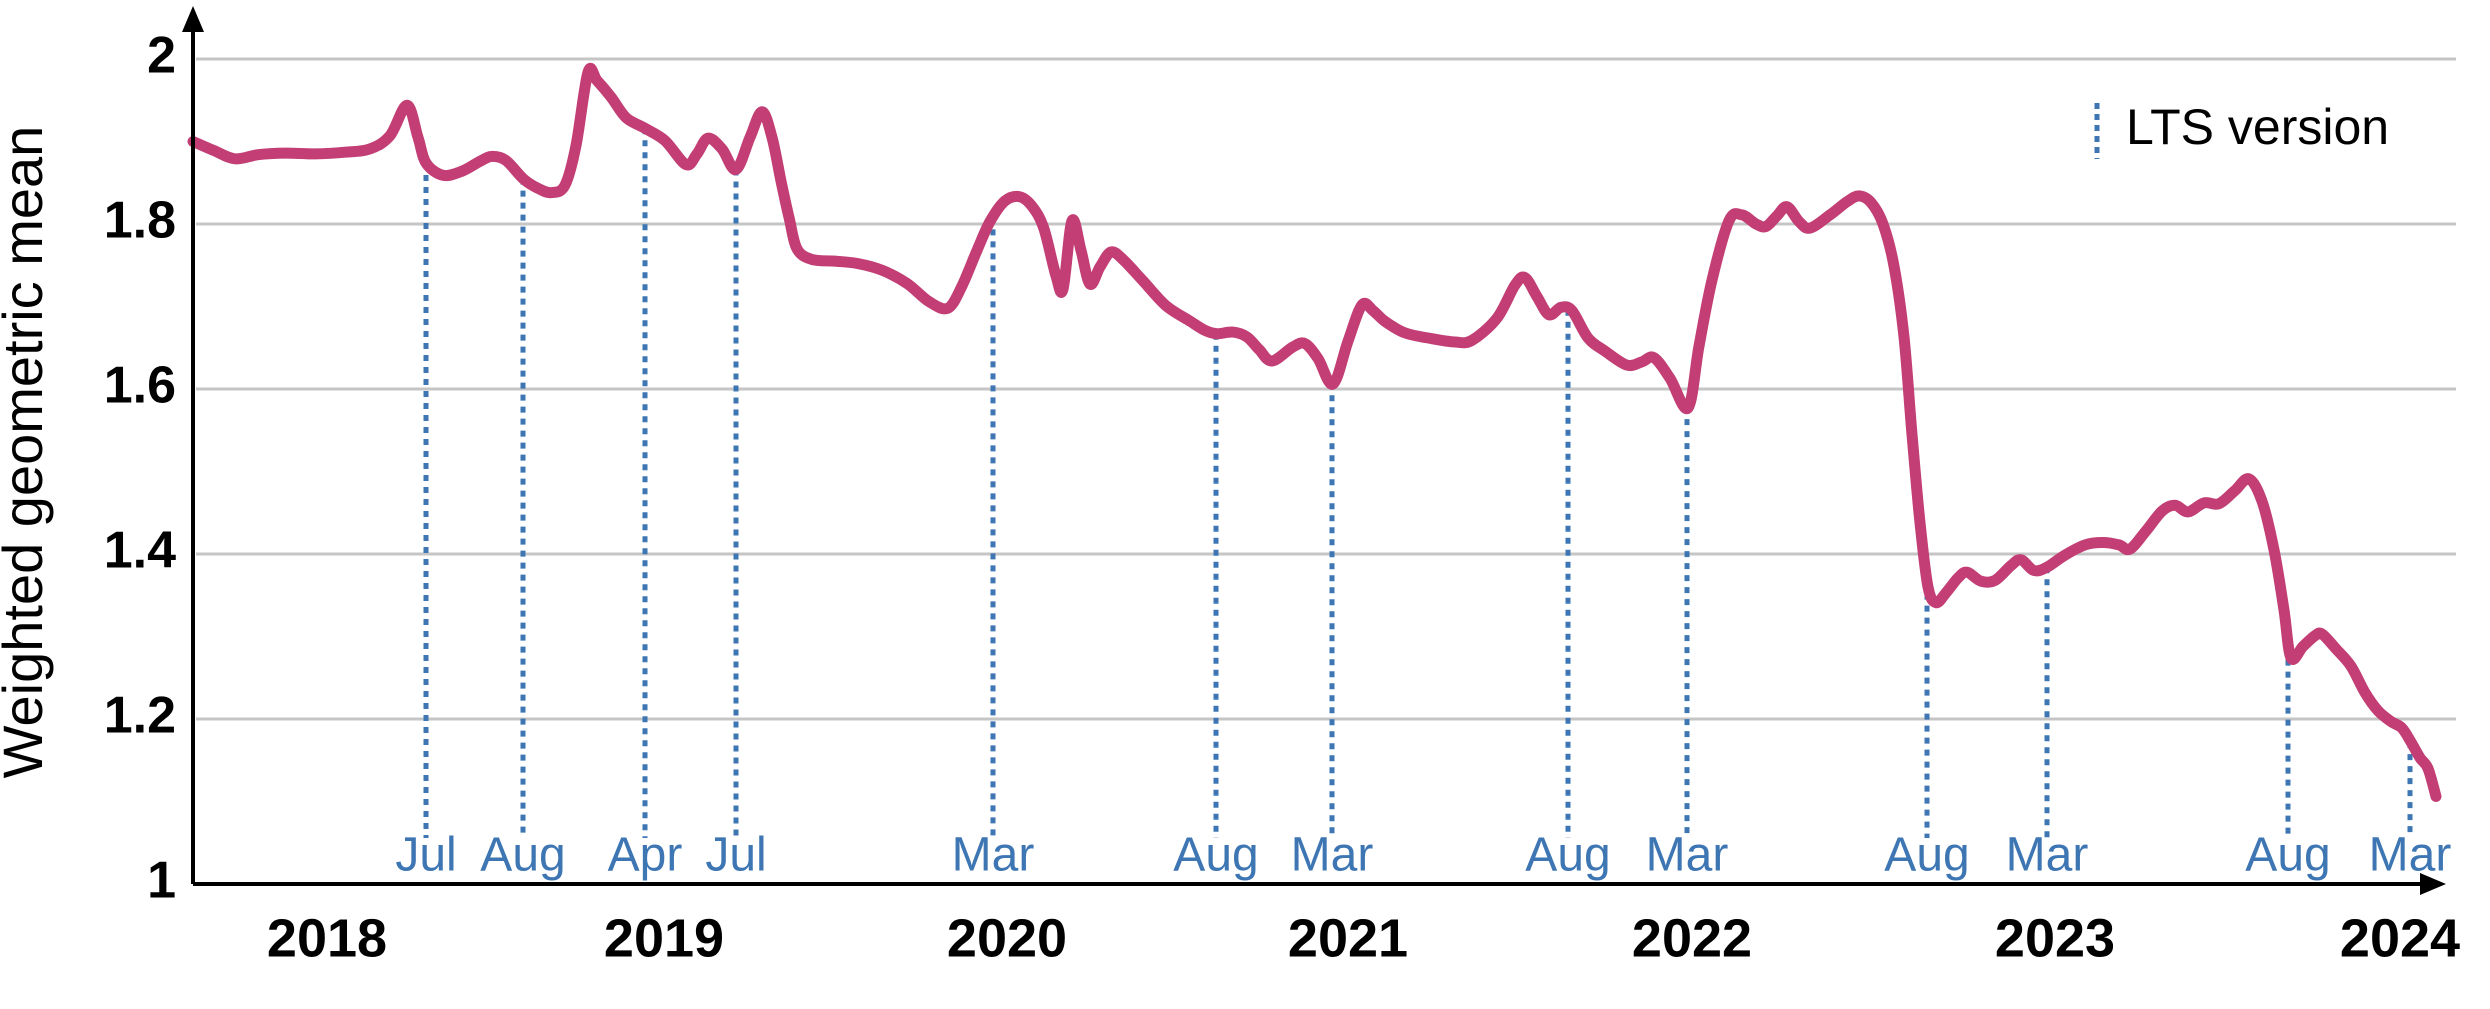 This screenshot has width=2490, height=1009. What do you see at coordinates (161, 881) in the screenshot?
I see `y-tick-label: 1` at bounding box center [161, 881].